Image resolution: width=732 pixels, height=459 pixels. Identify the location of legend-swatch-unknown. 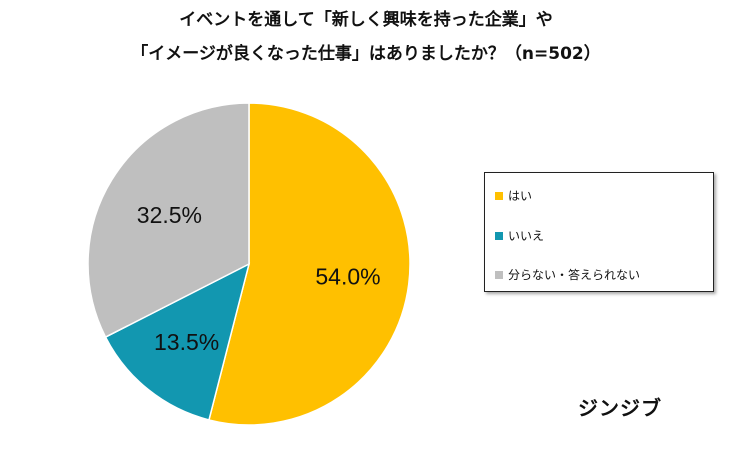
(499, 274).